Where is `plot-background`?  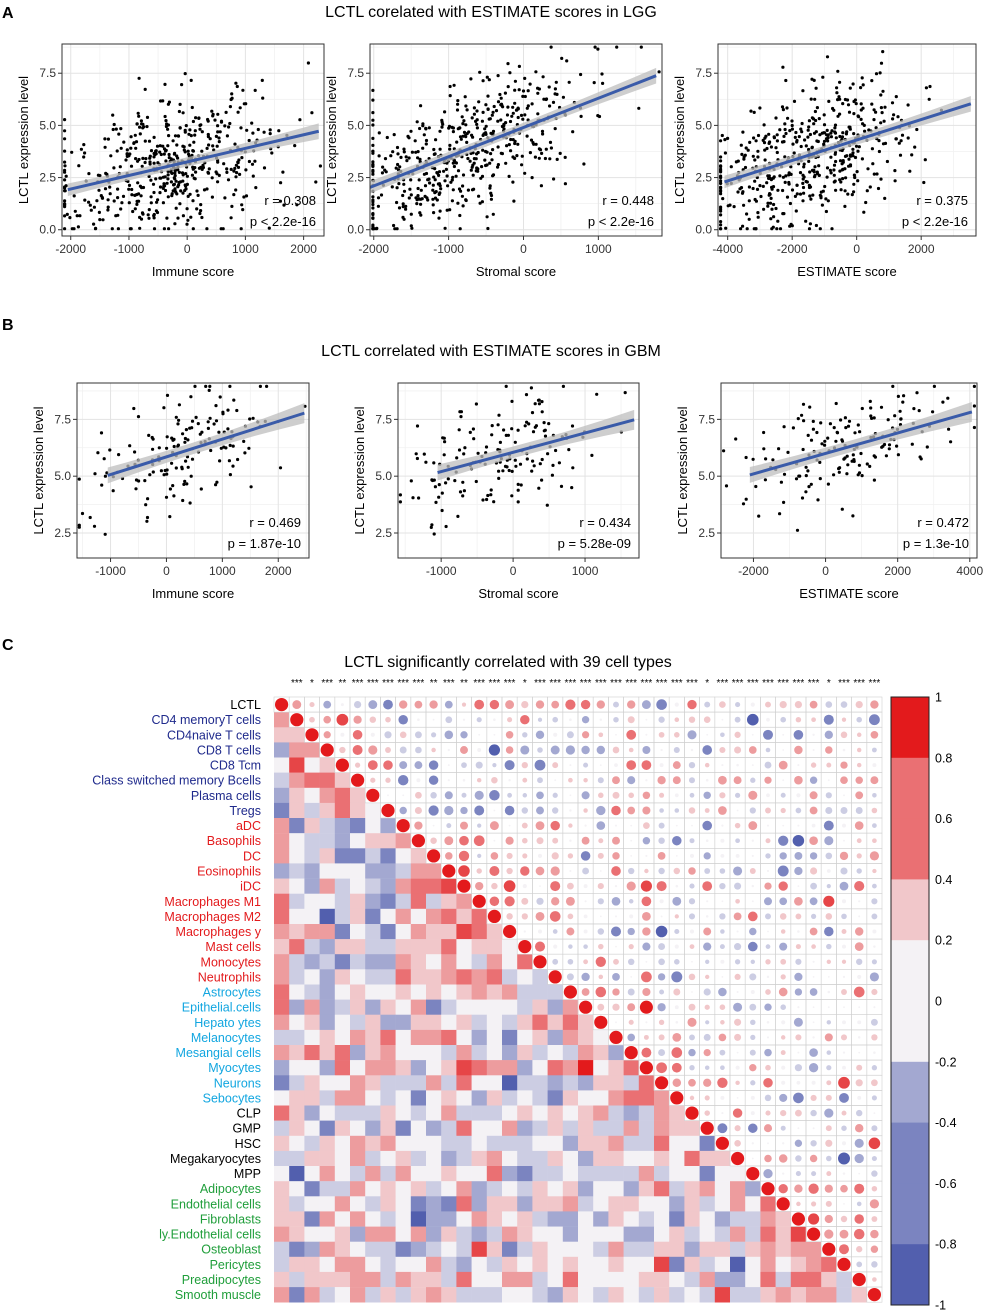 plot-background is located at coordinates (518, 470).